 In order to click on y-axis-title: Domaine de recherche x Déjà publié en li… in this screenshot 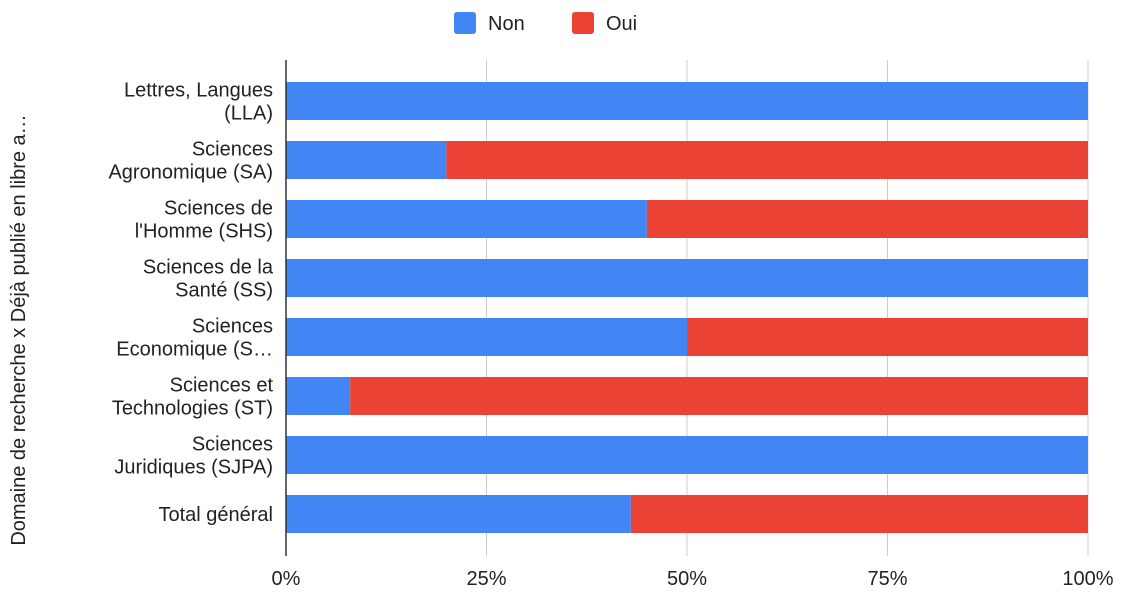, I will do `click(19, 329)`.